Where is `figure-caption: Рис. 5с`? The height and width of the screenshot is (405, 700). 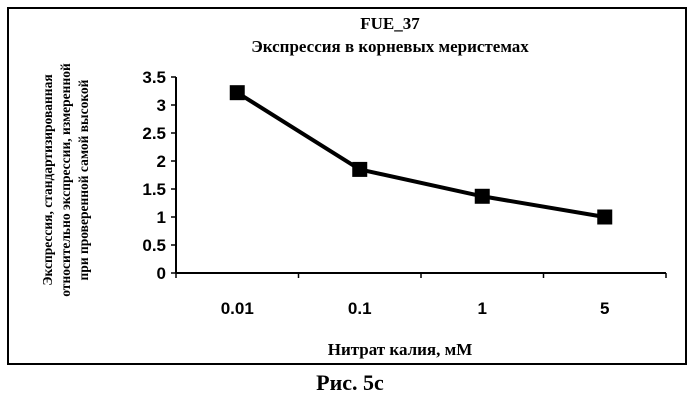 figure-caption: Рис. 5с is located at coordinates (350, 383).